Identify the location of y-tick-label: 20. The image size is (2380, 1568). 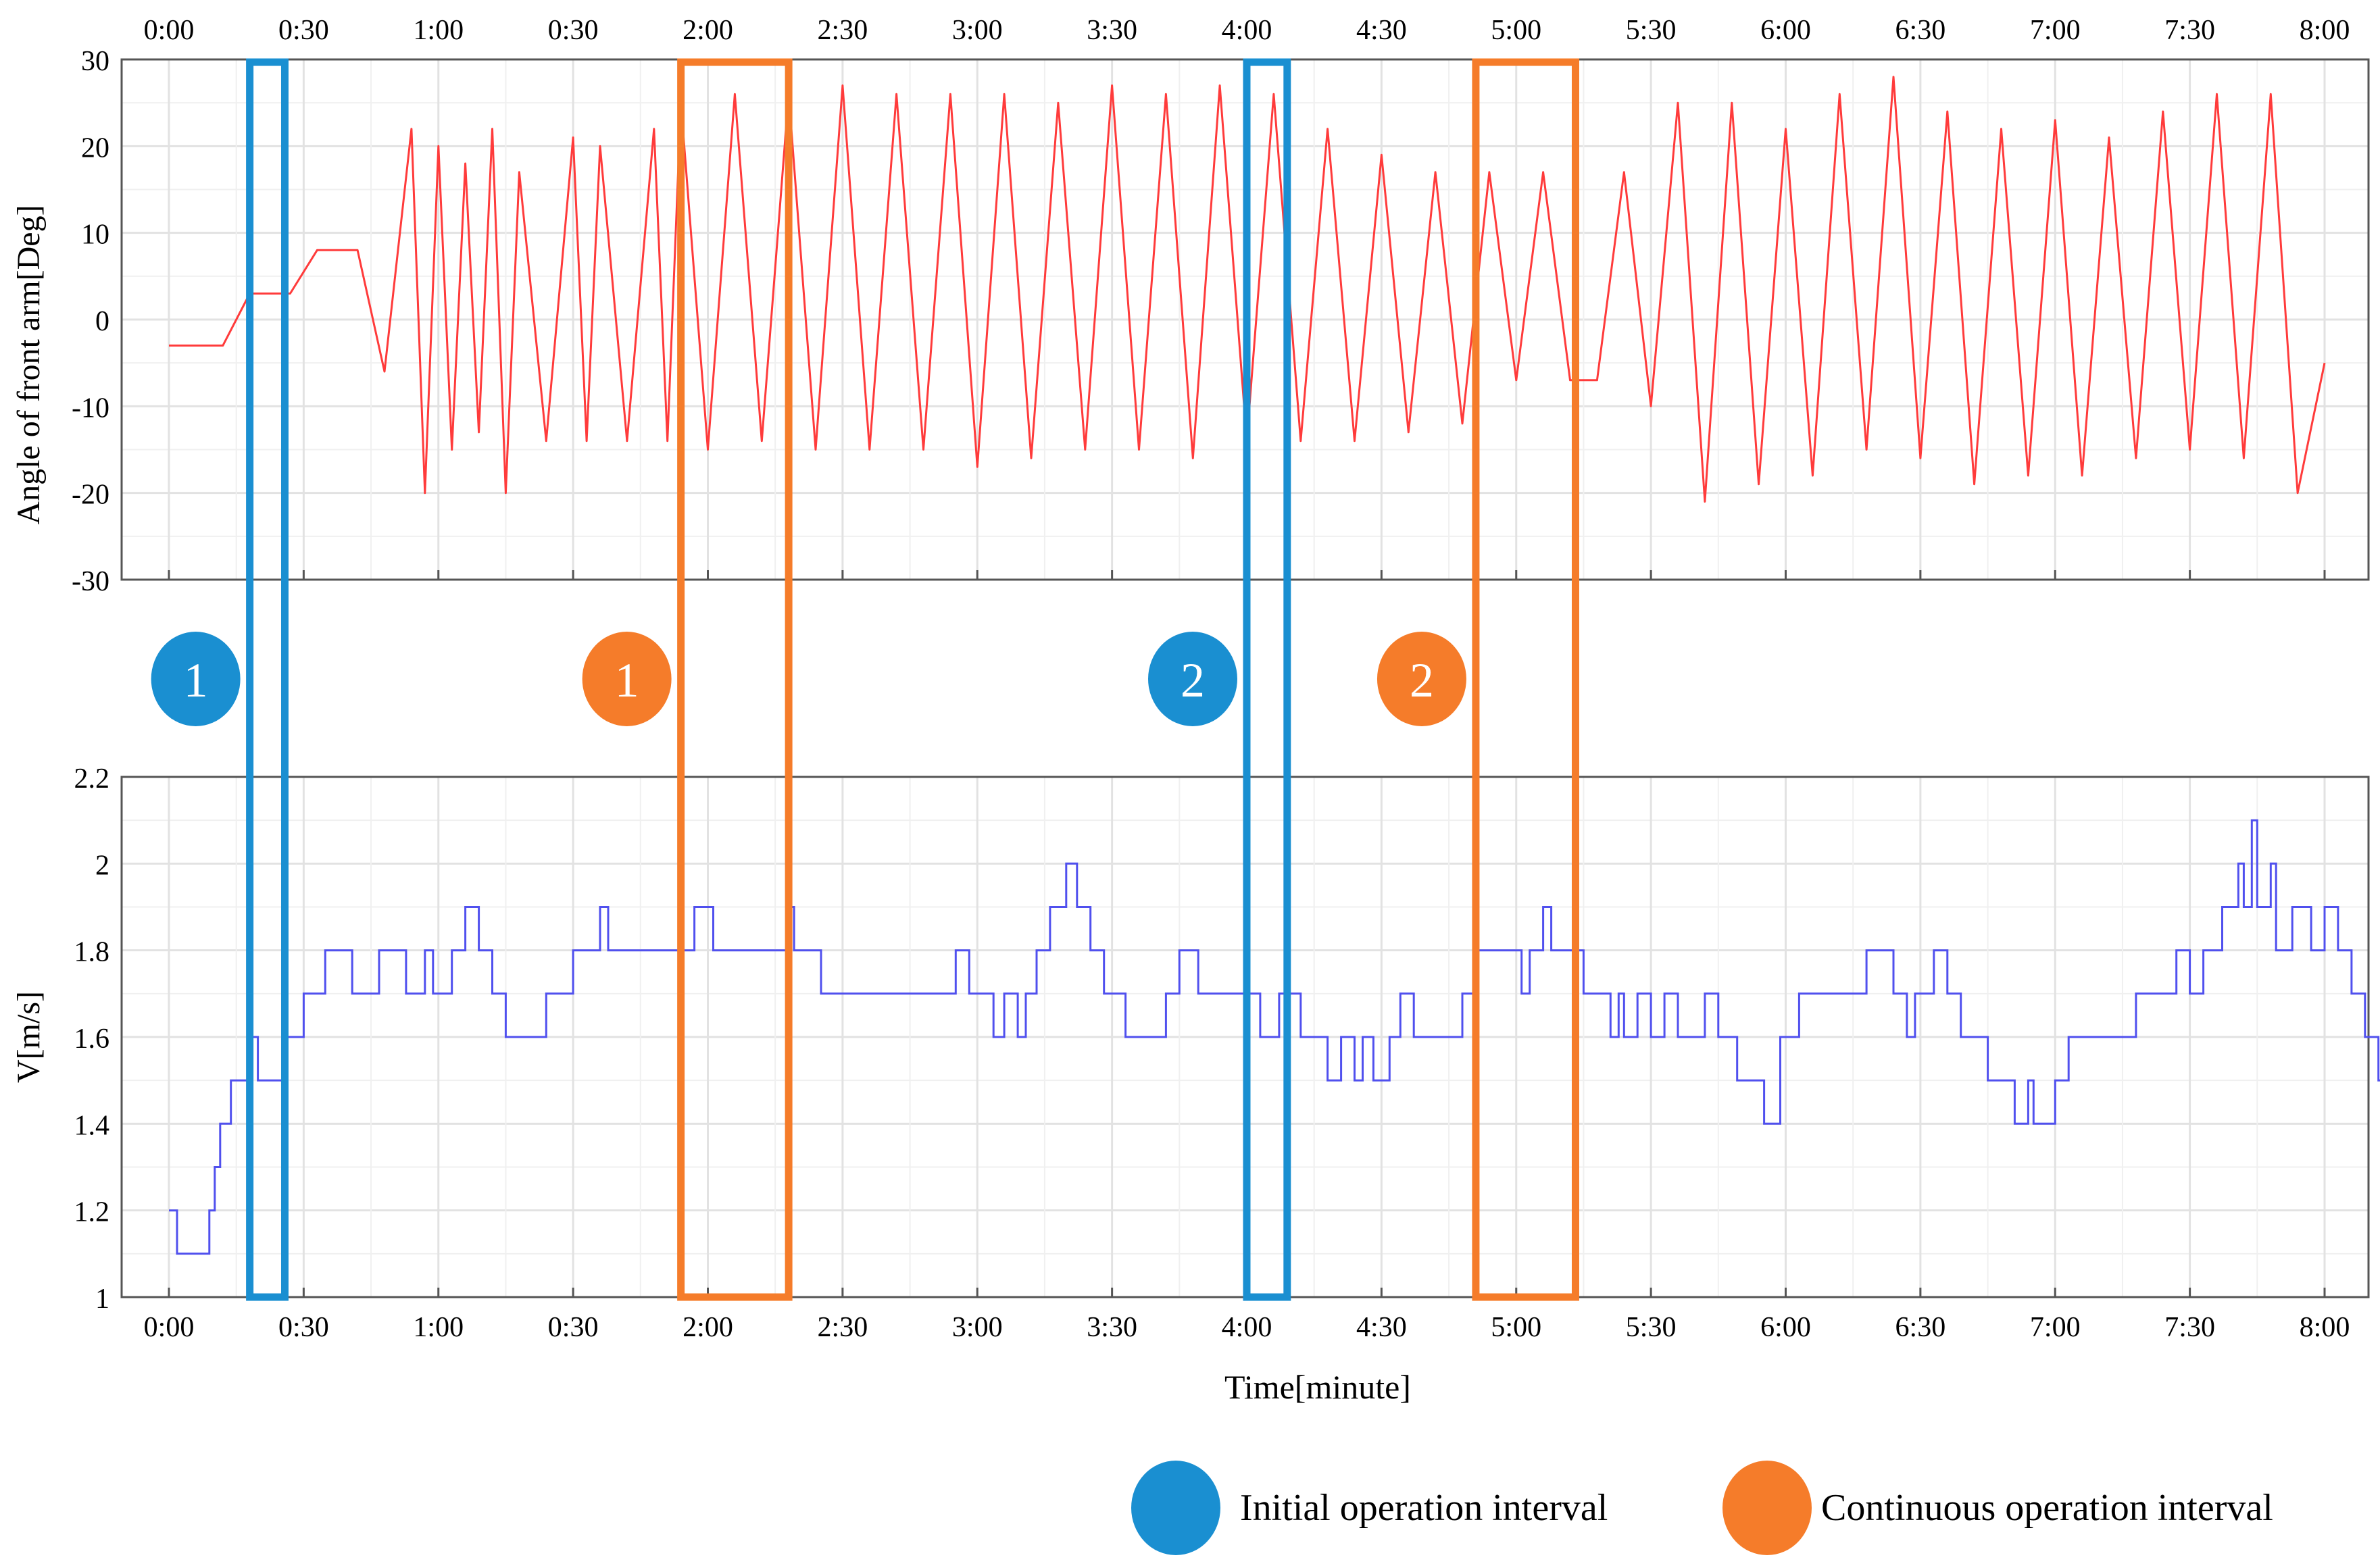
(95, 147).